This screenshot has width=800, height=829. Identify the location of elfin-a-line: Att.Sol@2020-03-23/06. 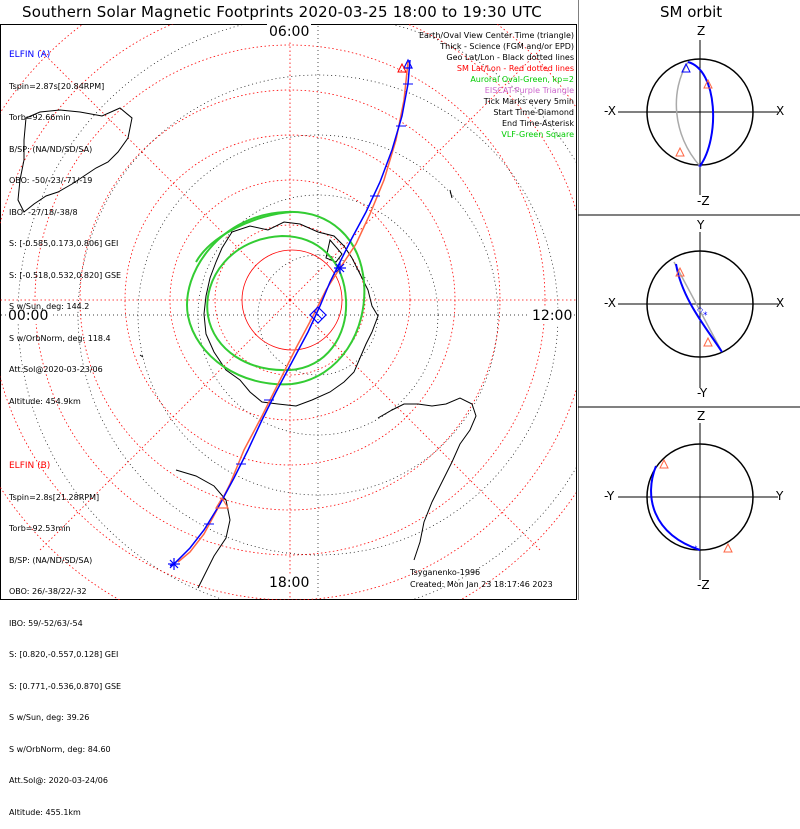
(56, 369).